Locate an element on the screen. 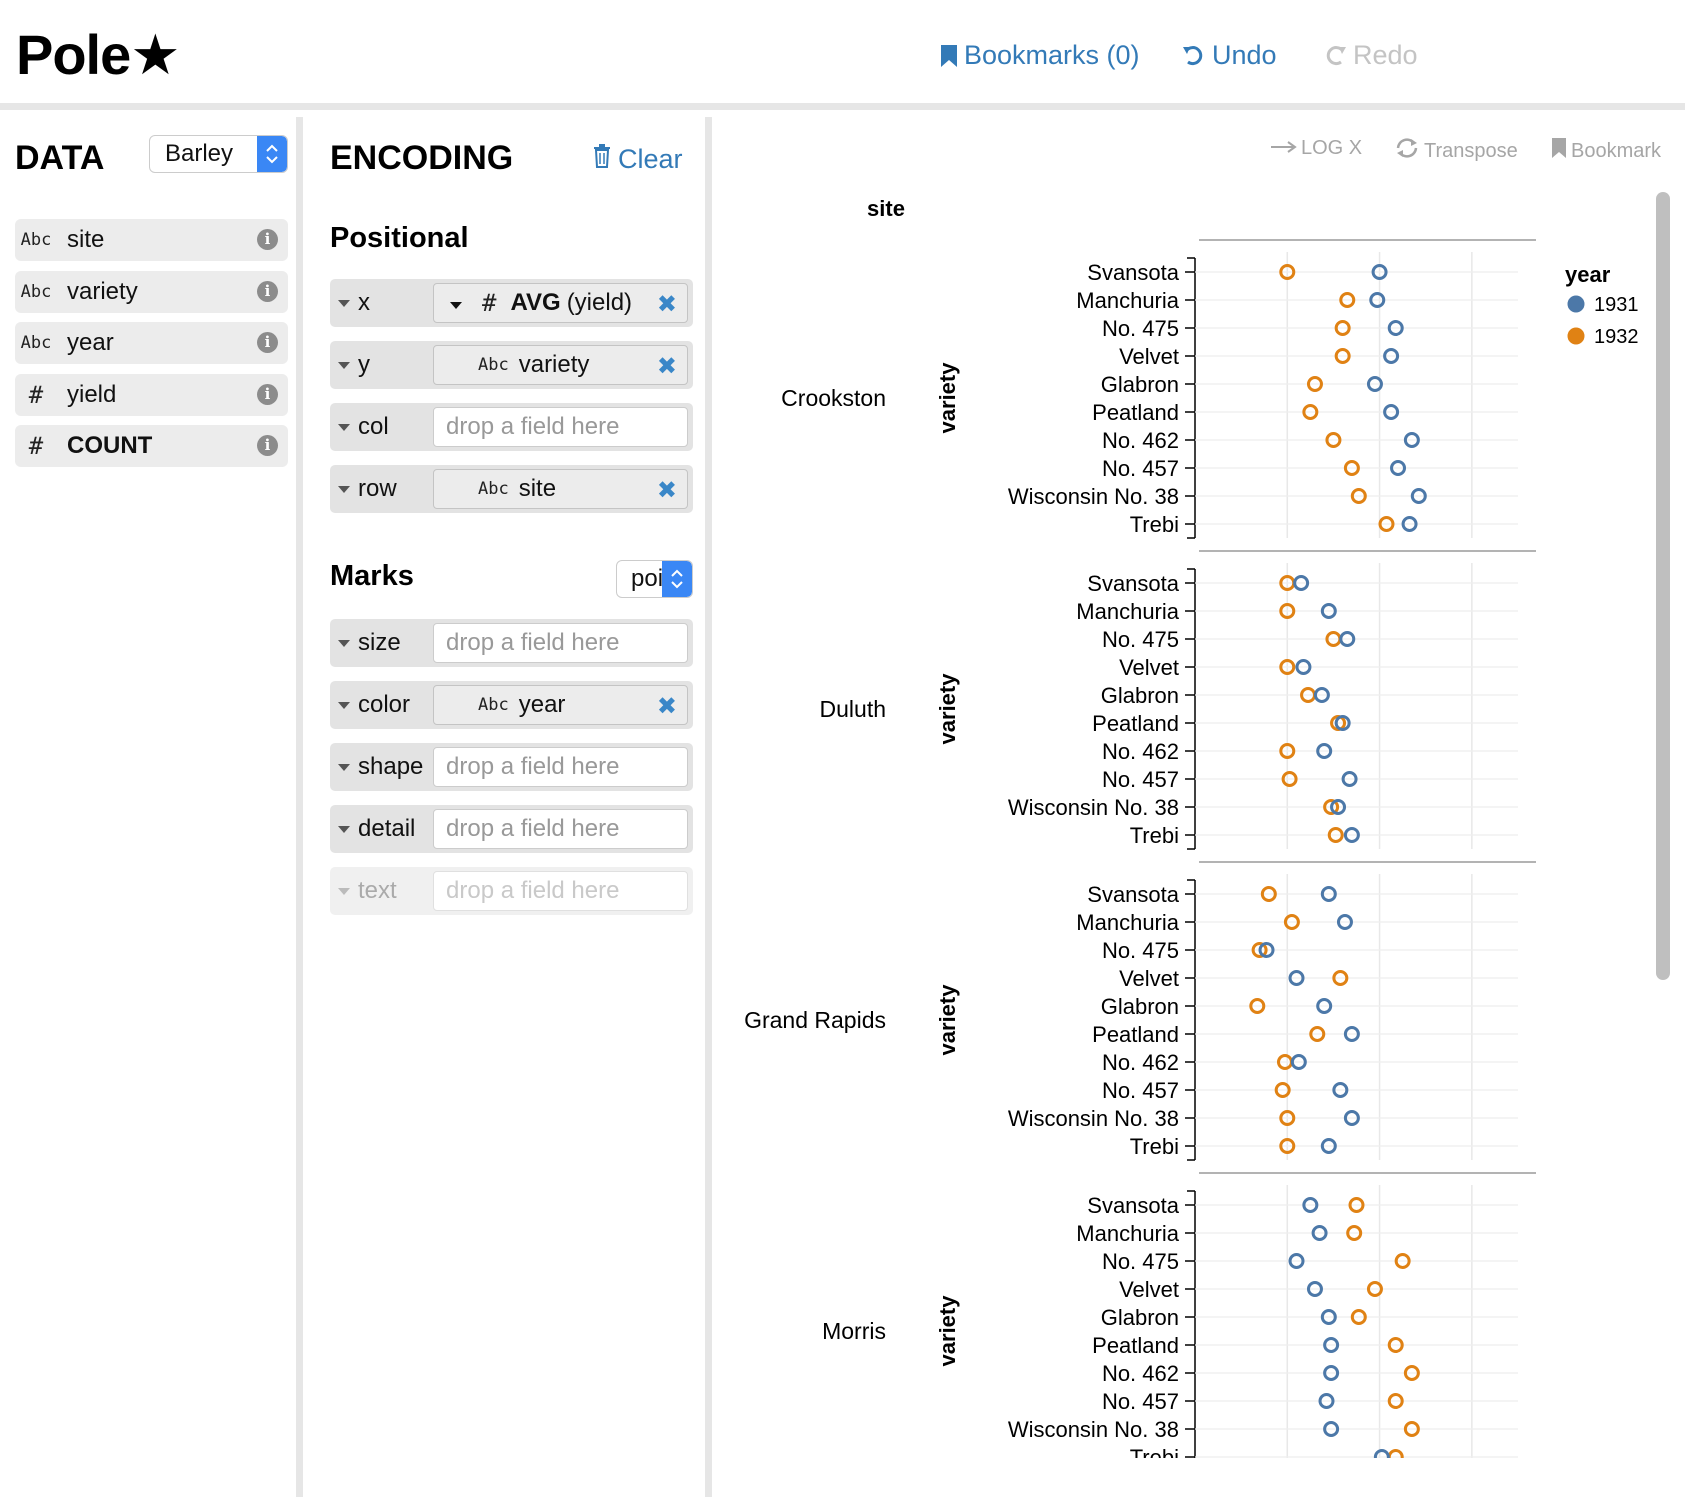 Image resolution: width=1685 pixels, height=1508 pixels. shelf-label-text: size is located at coordinates (379, 642).